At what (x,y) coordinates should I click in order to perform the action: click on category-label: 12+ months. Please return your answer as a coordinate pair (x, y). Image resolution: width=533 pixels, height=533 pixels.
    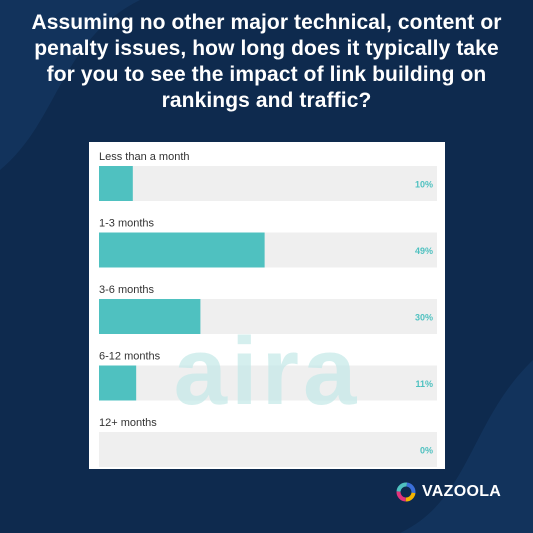
    Looking at the image, I should click on (128, 423).